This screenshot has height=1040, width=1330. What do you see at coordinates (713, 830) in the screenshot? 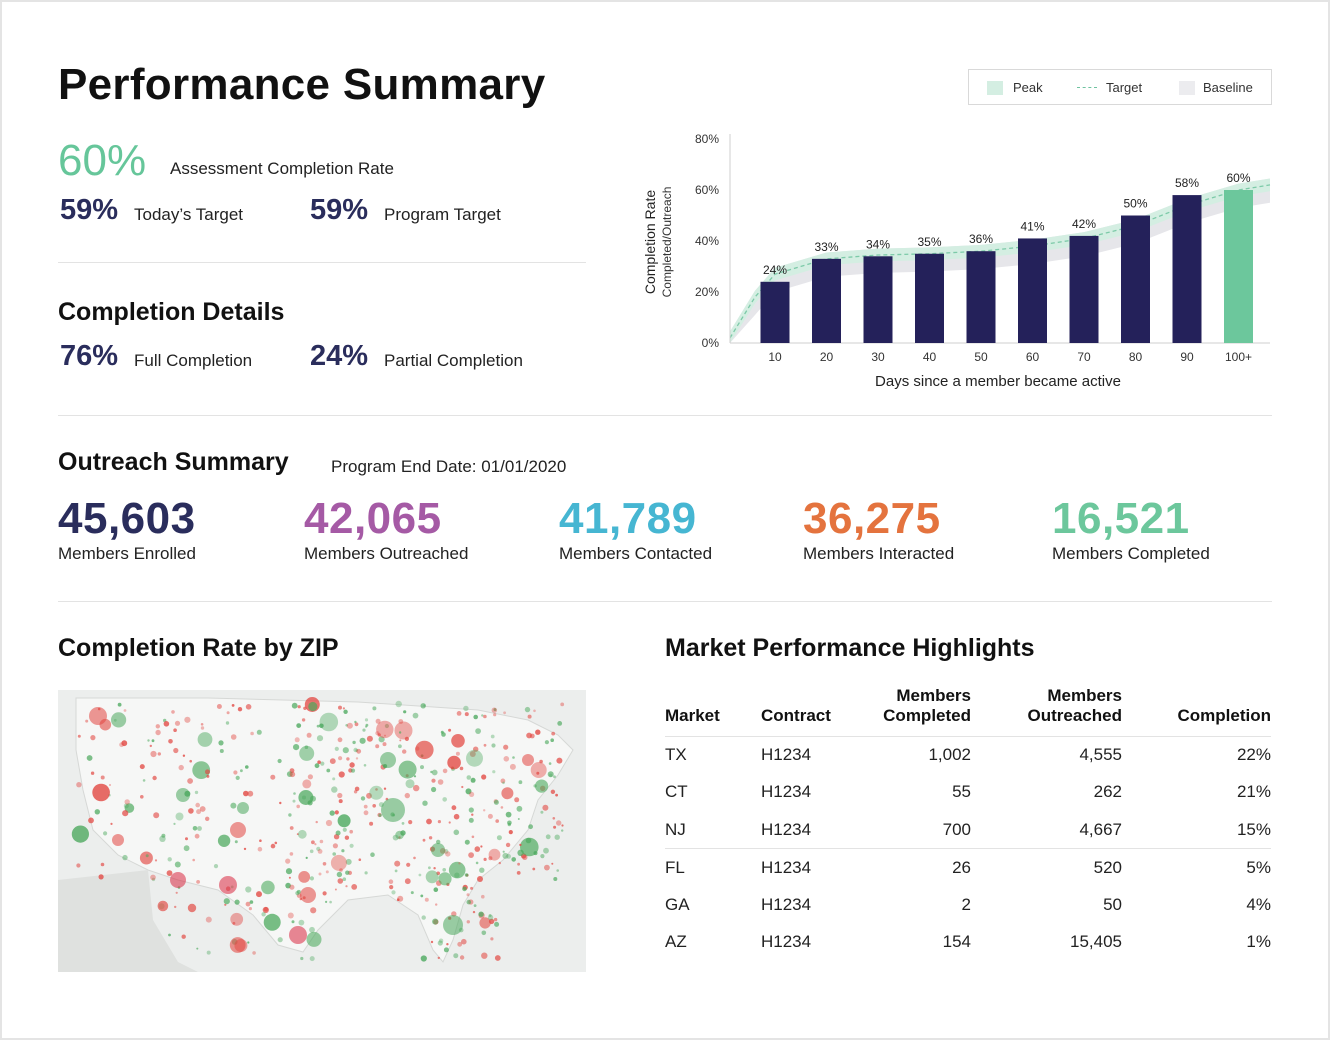
I see `cell-market: NJ` at bounding box center [713, 830].